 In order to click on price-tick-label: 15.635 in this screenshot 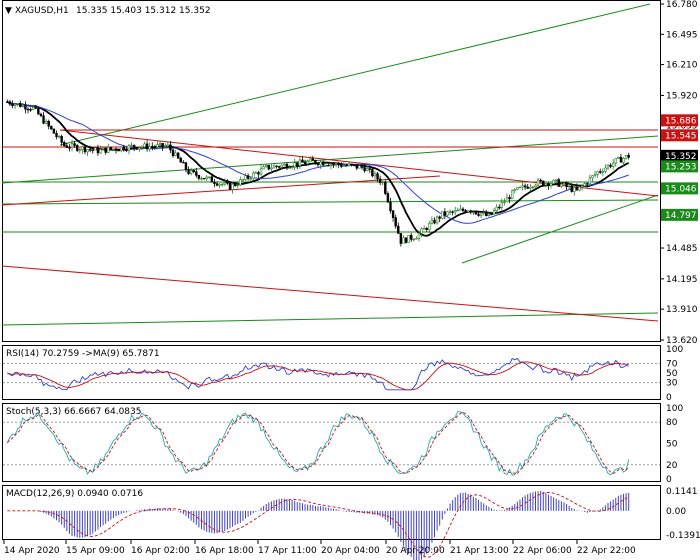, I will do `click(682, 127)`.